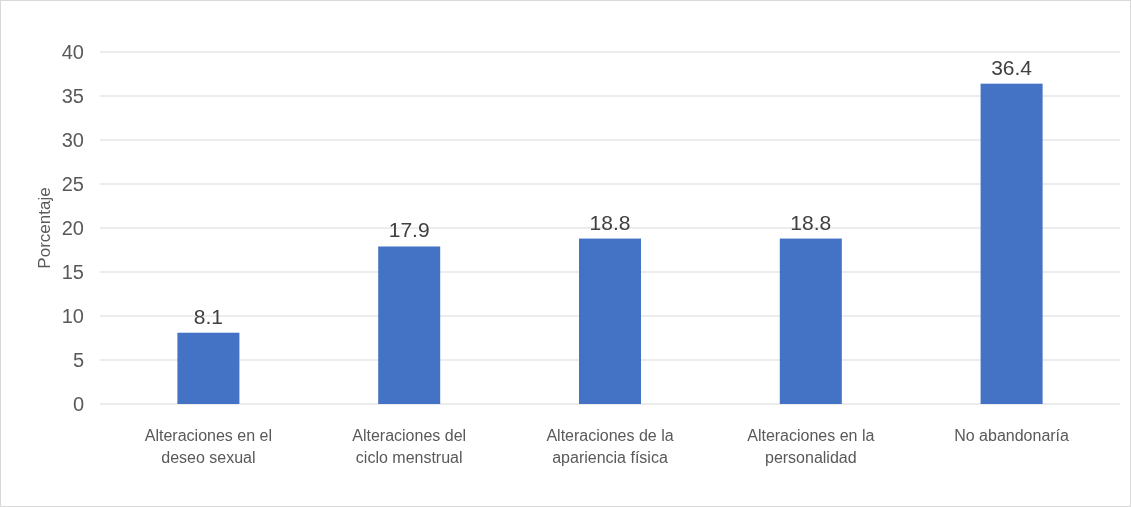  What do you see at coordinates (1012, 67) in the screenshot?
I see `data-label: 36.4` at bounding box center [1012, 67].